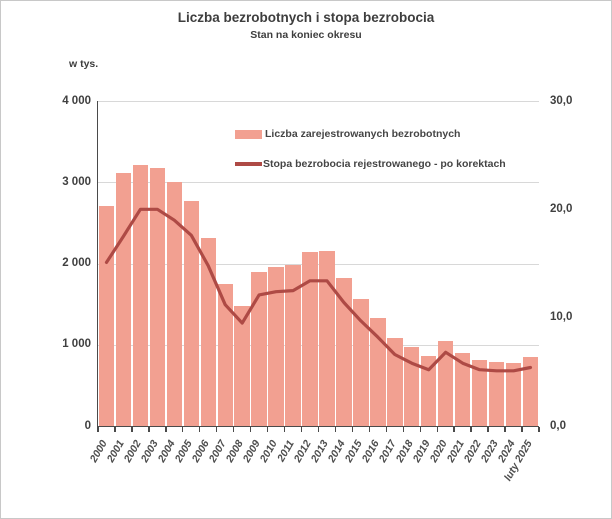 The width and height of the screenshot is (612, 519). I want to click on bar-2007, so click(225, 355).